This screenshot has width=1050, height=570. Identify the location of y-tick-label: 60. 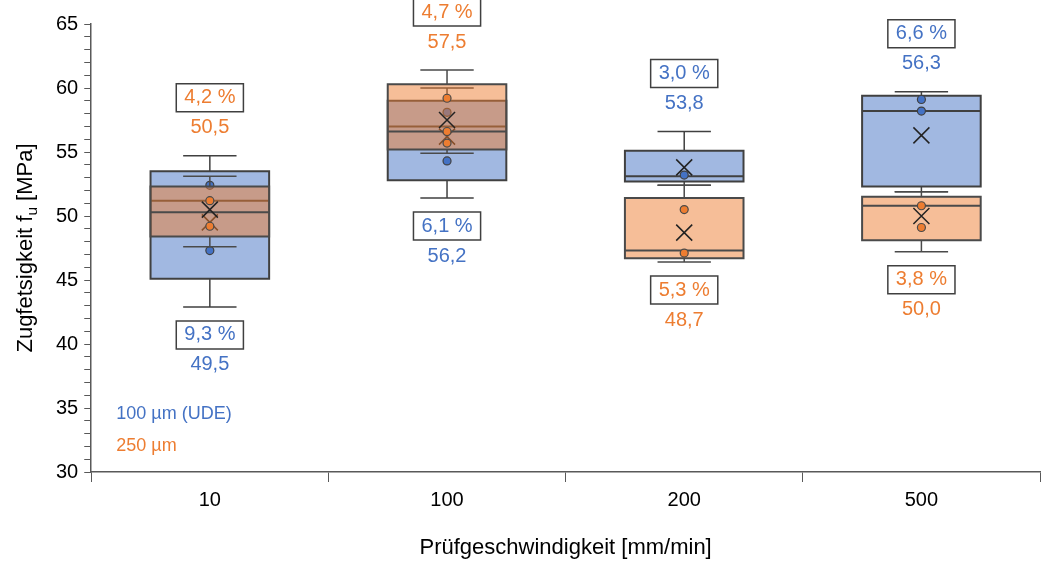
(67, 86).